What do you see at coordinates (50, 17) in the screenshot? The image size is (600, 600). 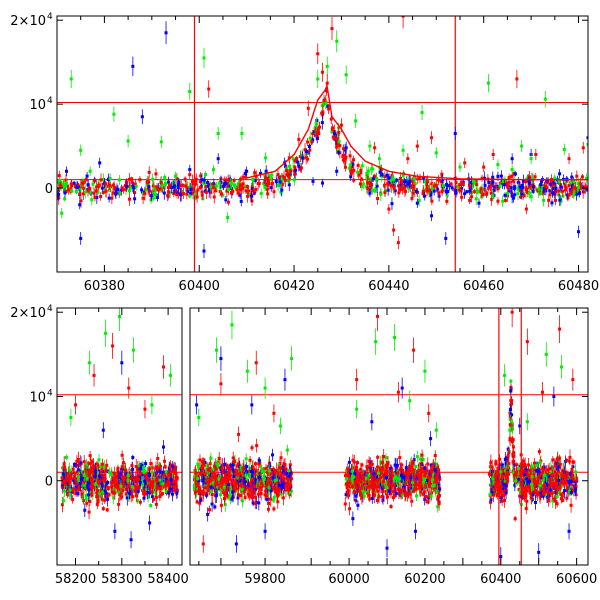 I see `y-tick-exponent: 4` at bounding box center [50, 17].